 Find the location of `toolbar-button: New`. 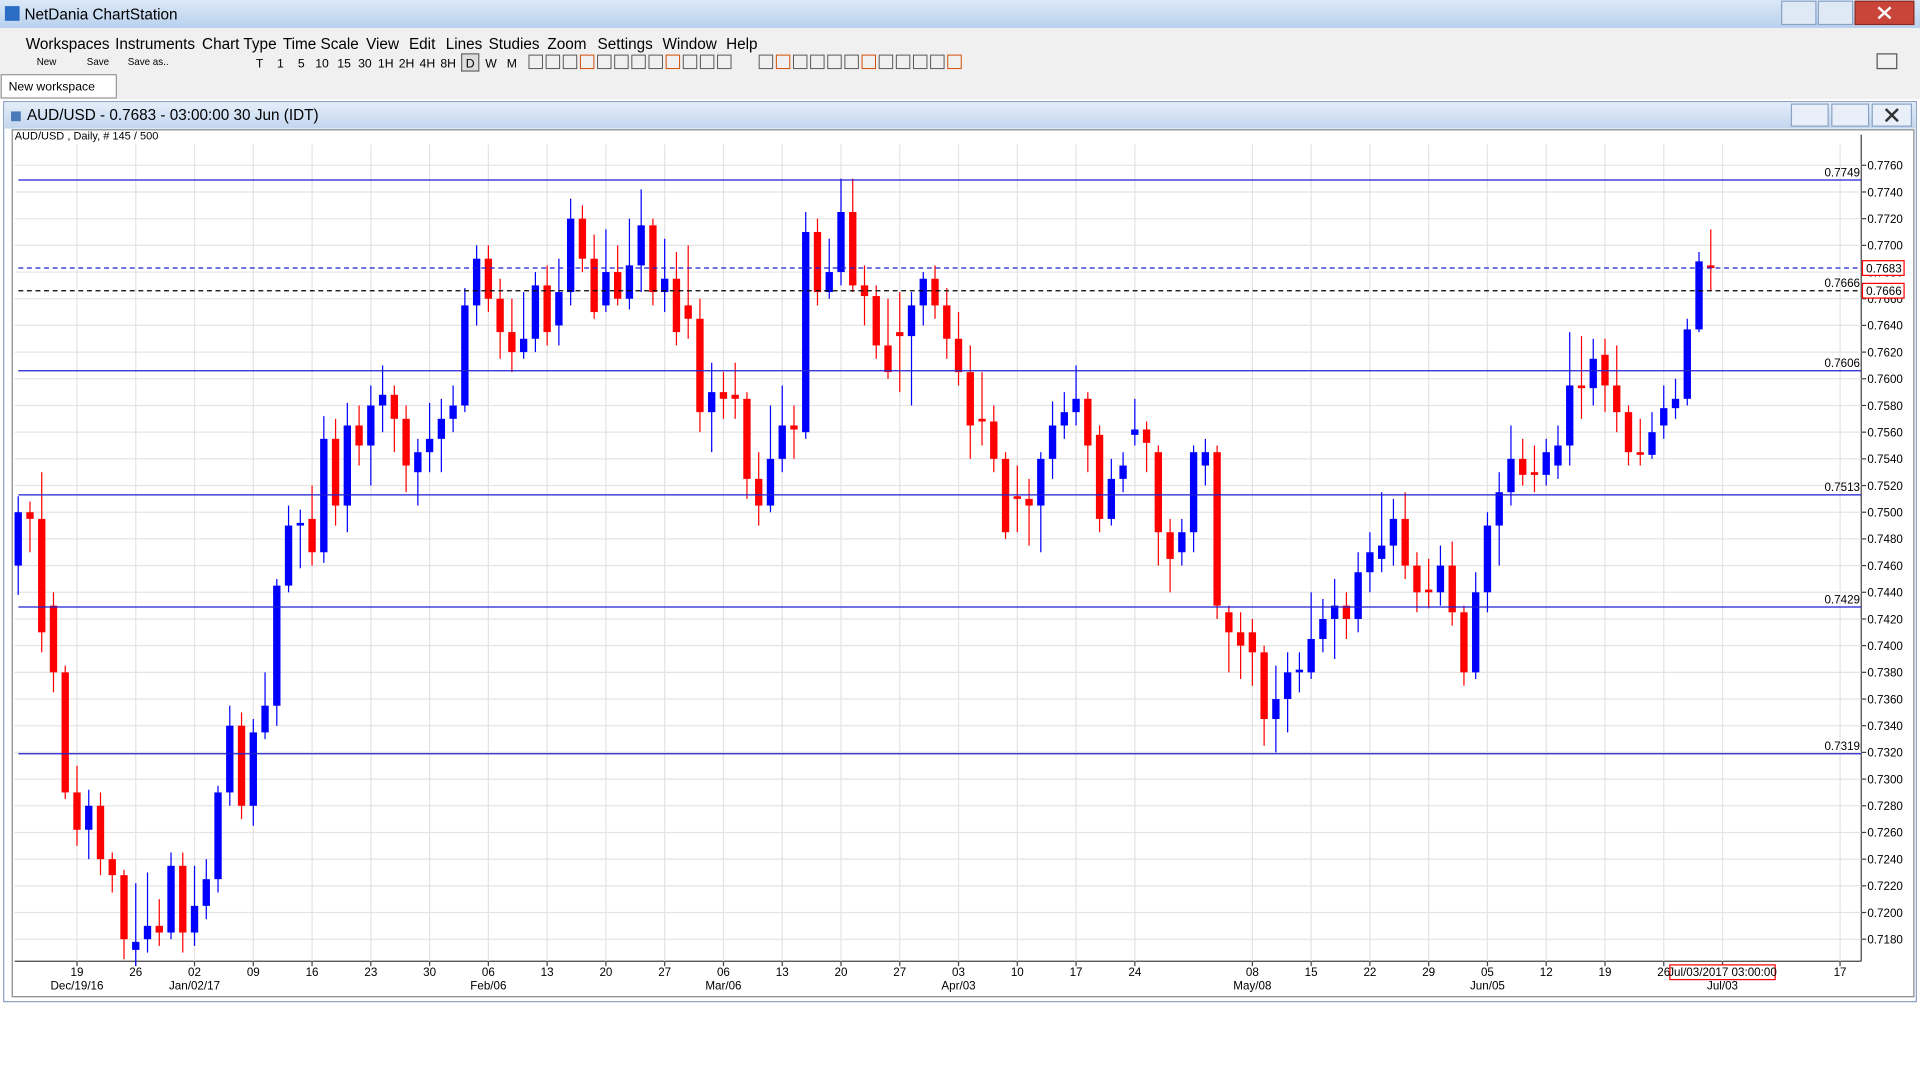

toolbar-button: New is located at coordinates (47, 62).